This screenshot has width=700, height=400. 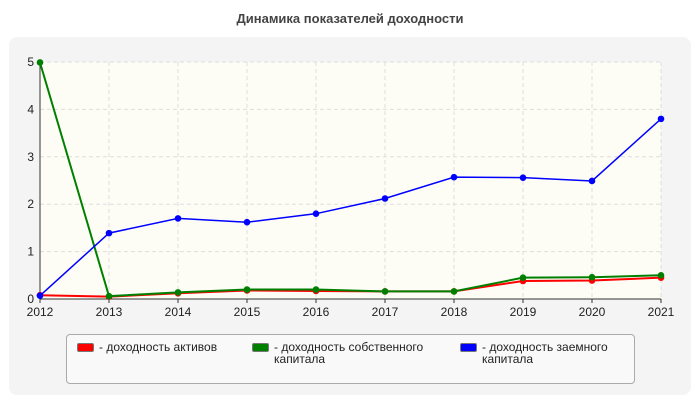 What do you see at coordinates (349, 353) in the screenshot?
I see `legend-label: - доходность собственного капитала` at bounding box center [349, 353].